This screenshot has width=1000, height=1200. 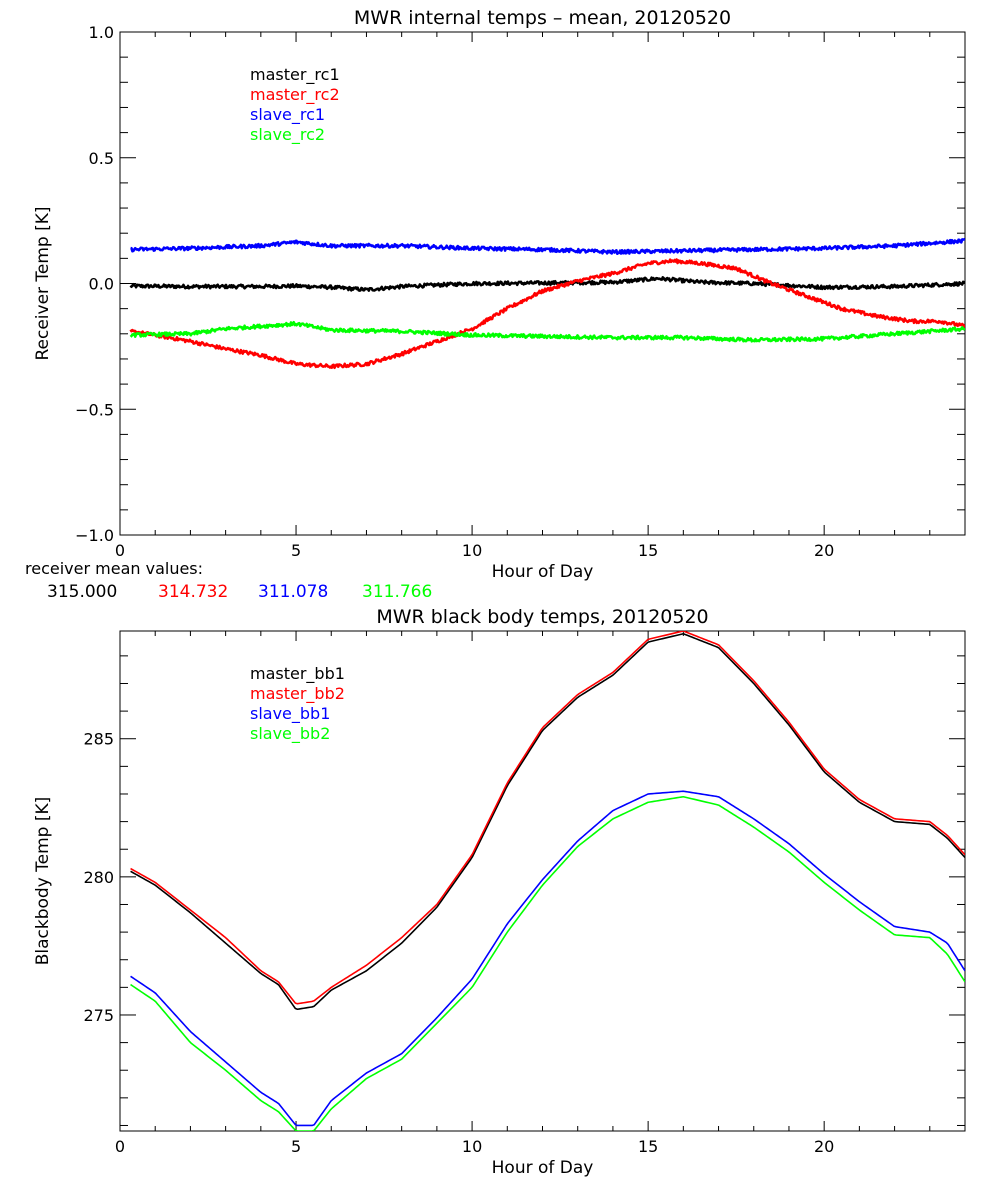 I want to click on legend-entry-master_bb1: master_bb1, so click(x=297, y=674).